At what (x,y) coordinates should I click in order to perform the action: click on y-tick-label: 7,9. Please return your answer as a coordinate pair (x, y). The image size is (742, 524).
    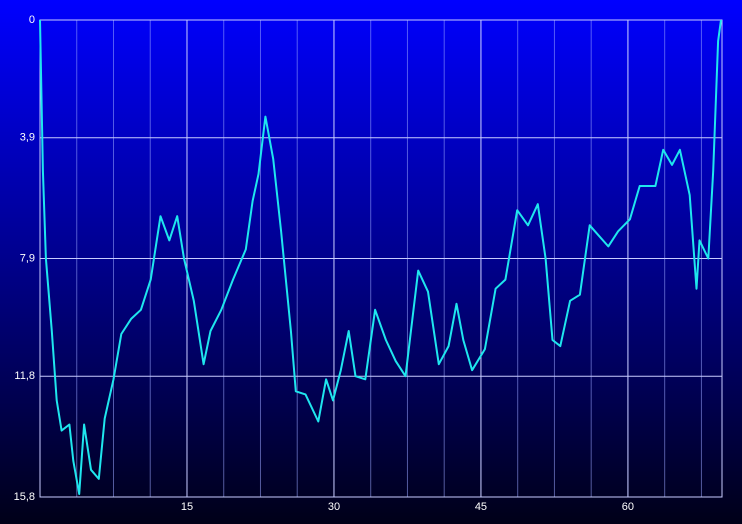
    Looking at the image, I should click on (27, 258).